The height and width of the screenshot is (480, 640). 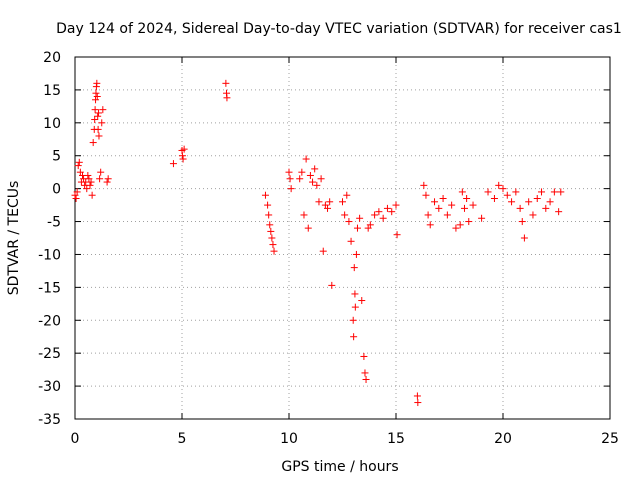 What do you see at coordinates (49, 288) in the screenshot?
I see `y-tick-label: -15` at bounding box center [49, 288].